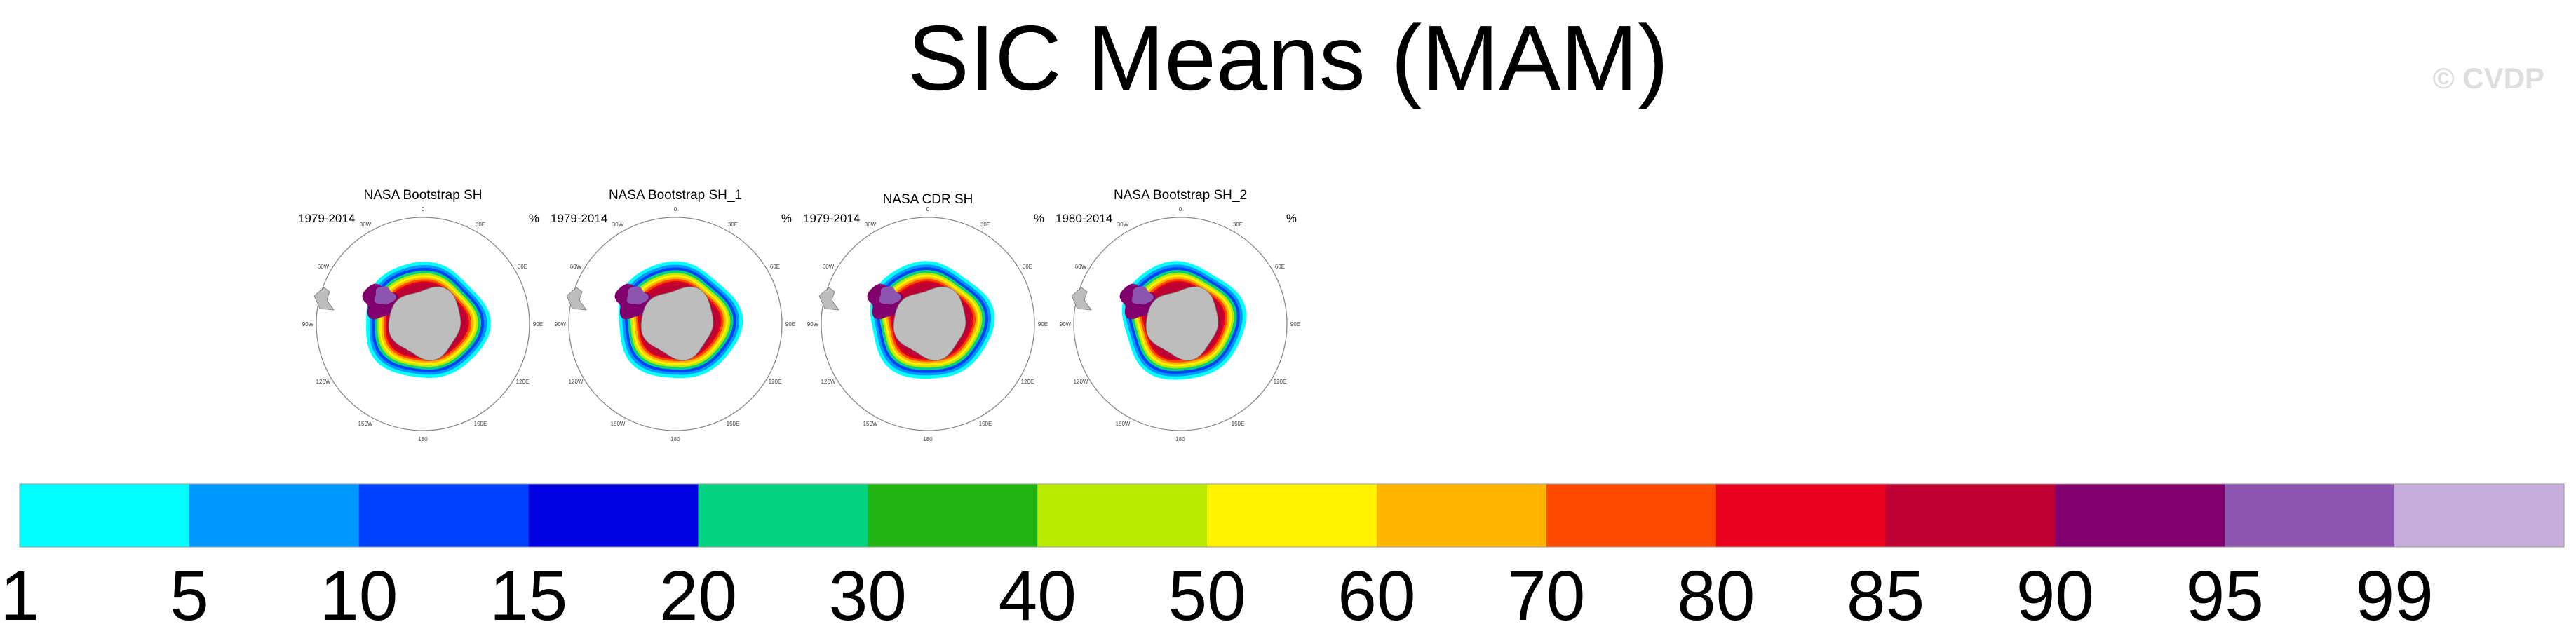 The height and width of the screenshot is (643, 2576). What do you see at coordinates (2225, 596) in the screenshot?
I see `colorbar-tick-label: 95` at bounding box center [2225, 596].